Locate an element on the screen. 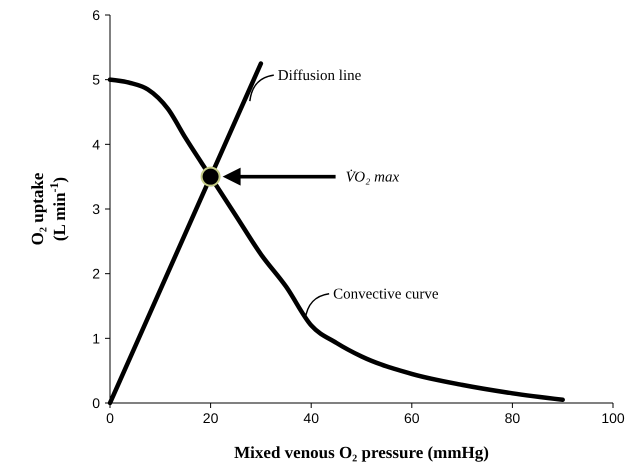  x-axis-title: Mixed venous O₂ pressure (mmHg) is located at coordinates (361, 452).